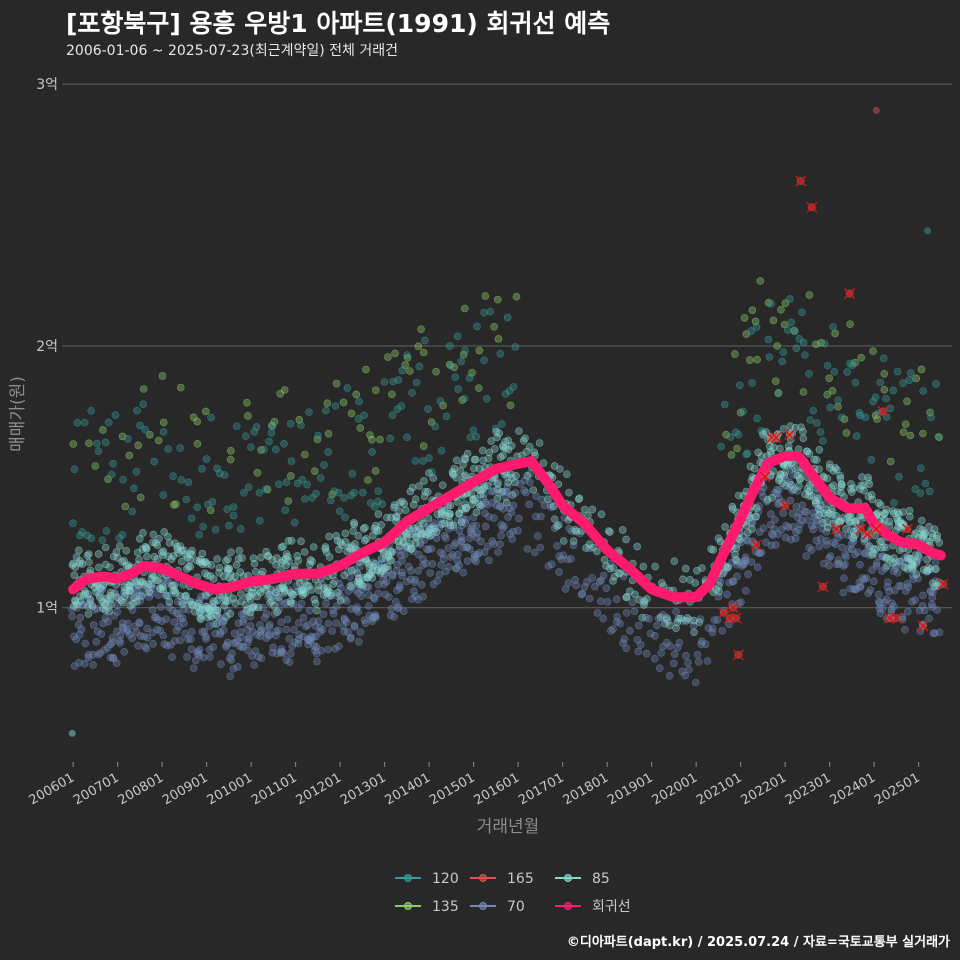  Describe the element at coordinates (516, 907) in the screenshot. I see `legend-label: 70` at that location.